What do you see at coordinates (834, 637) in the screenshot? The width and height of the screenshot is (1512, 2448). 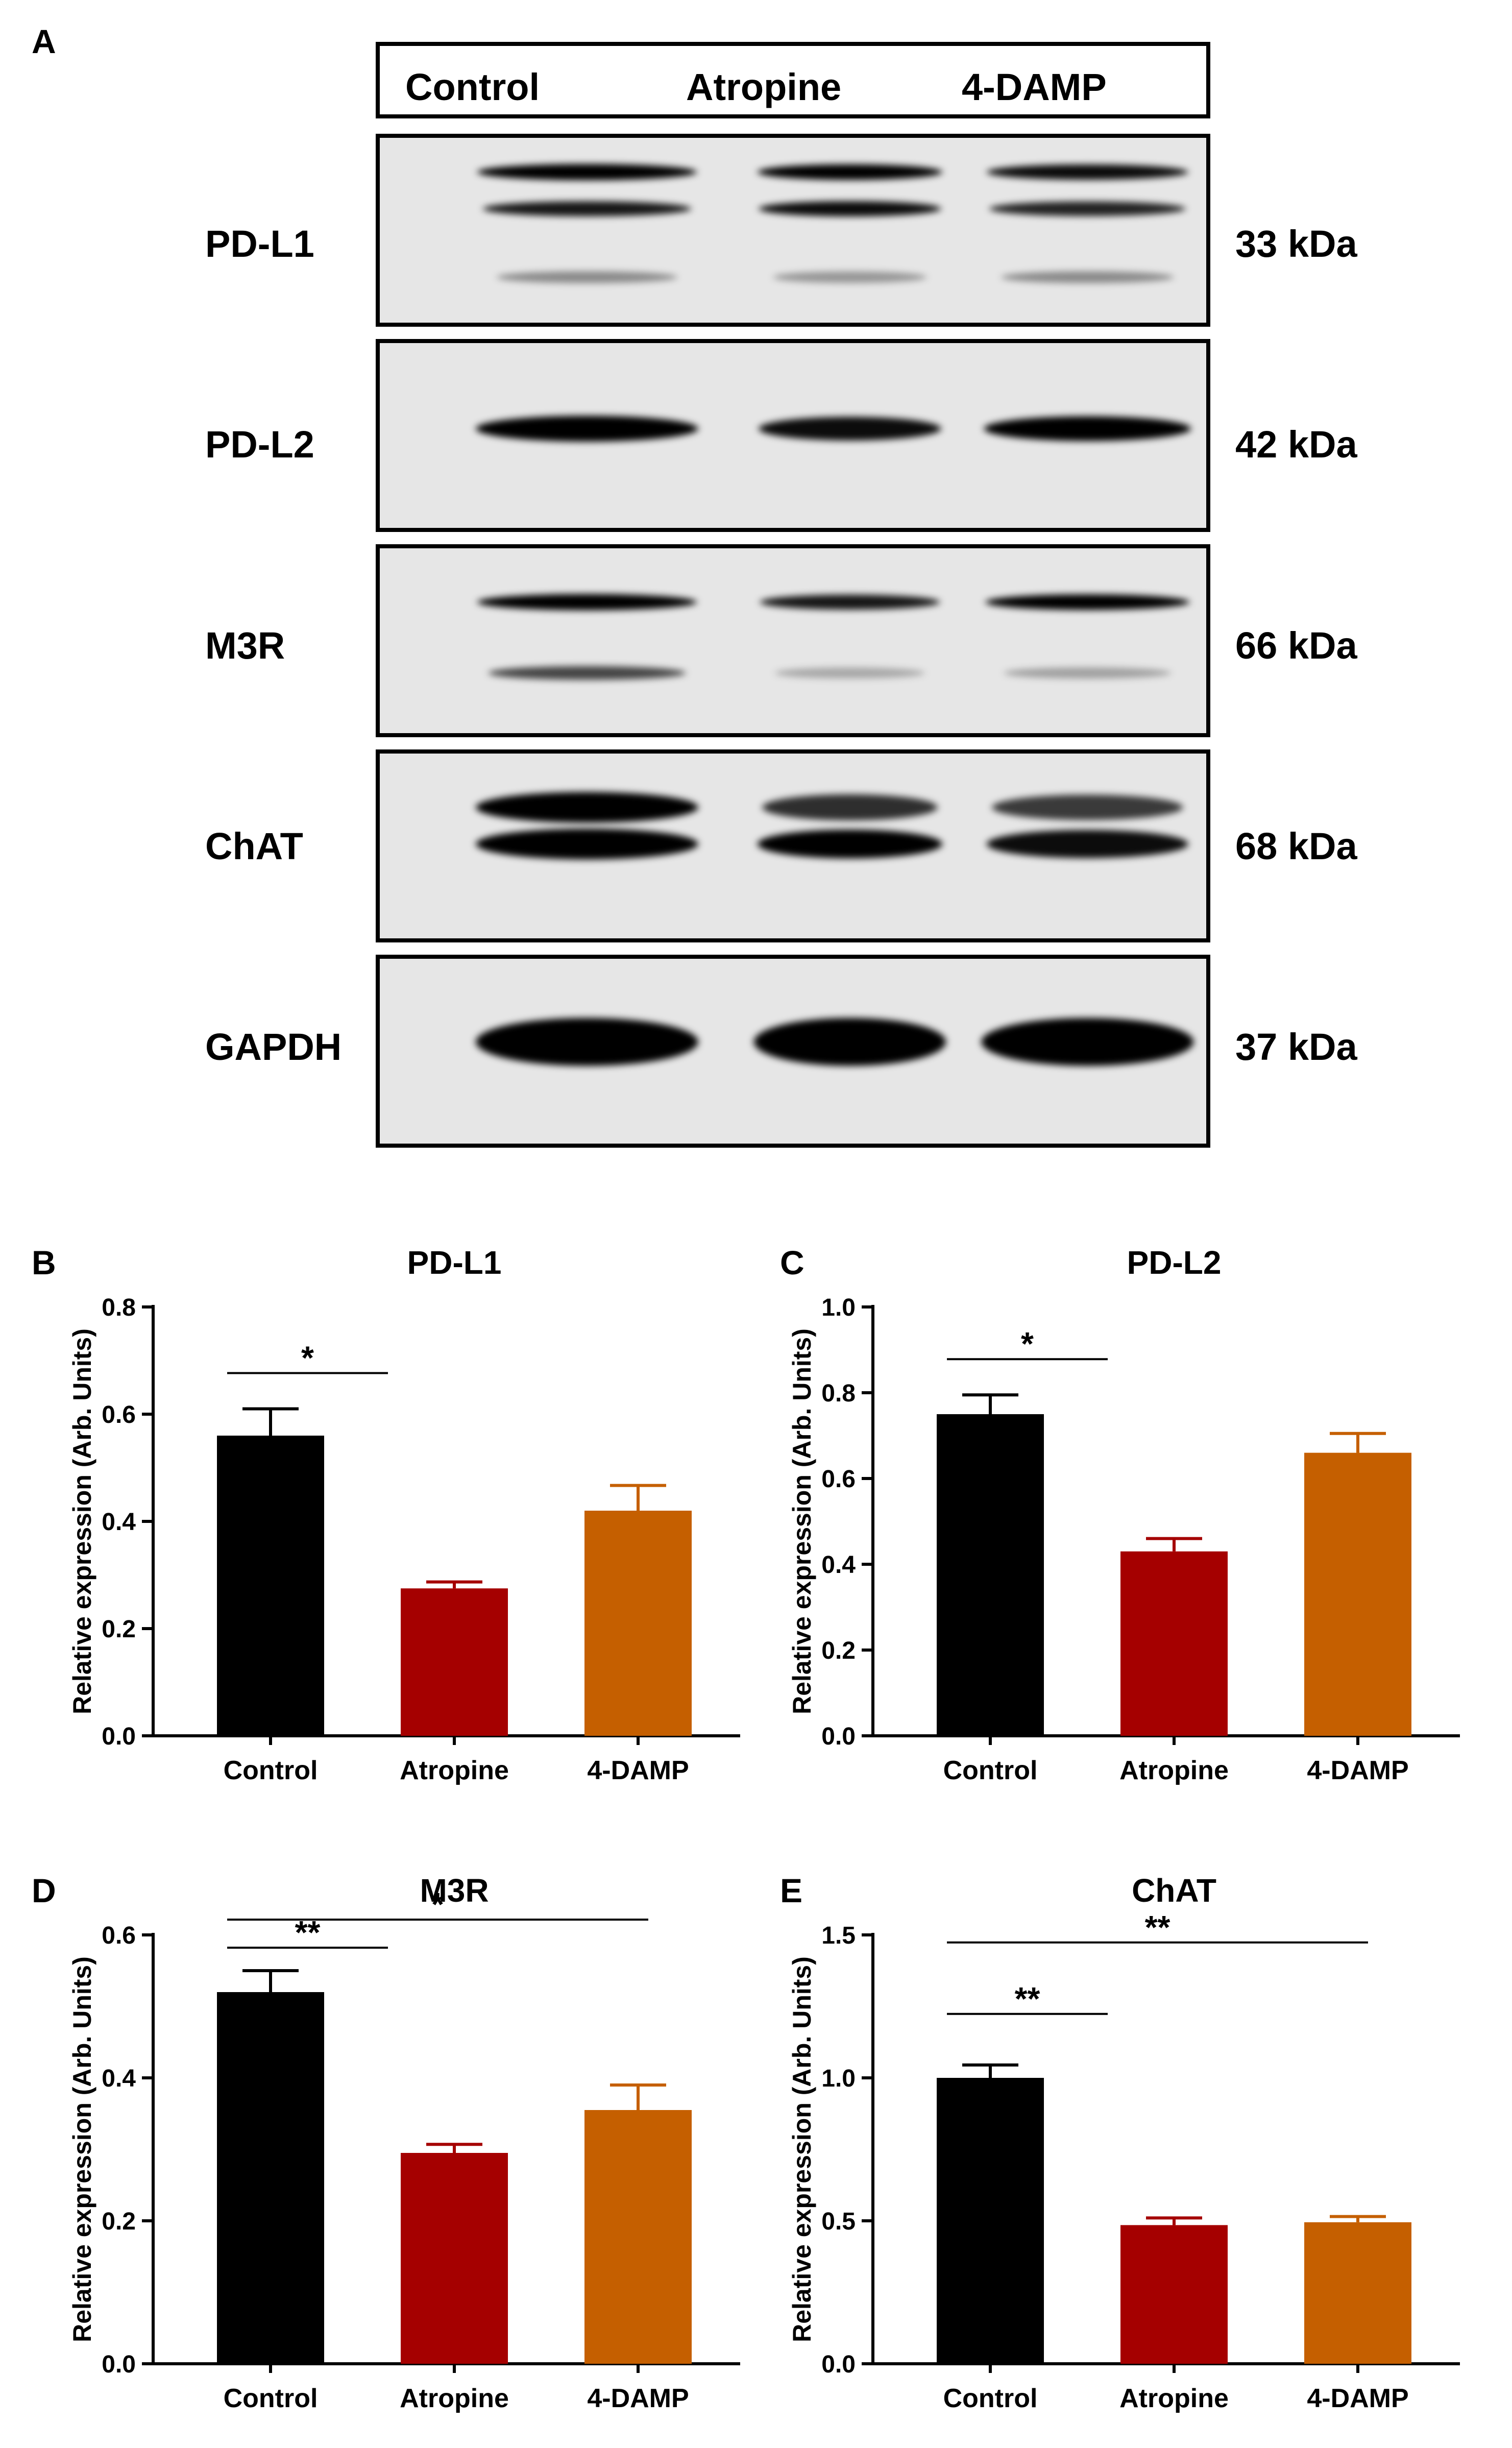 I see `blot-bands-m3r` at bounding box center [834, 637].